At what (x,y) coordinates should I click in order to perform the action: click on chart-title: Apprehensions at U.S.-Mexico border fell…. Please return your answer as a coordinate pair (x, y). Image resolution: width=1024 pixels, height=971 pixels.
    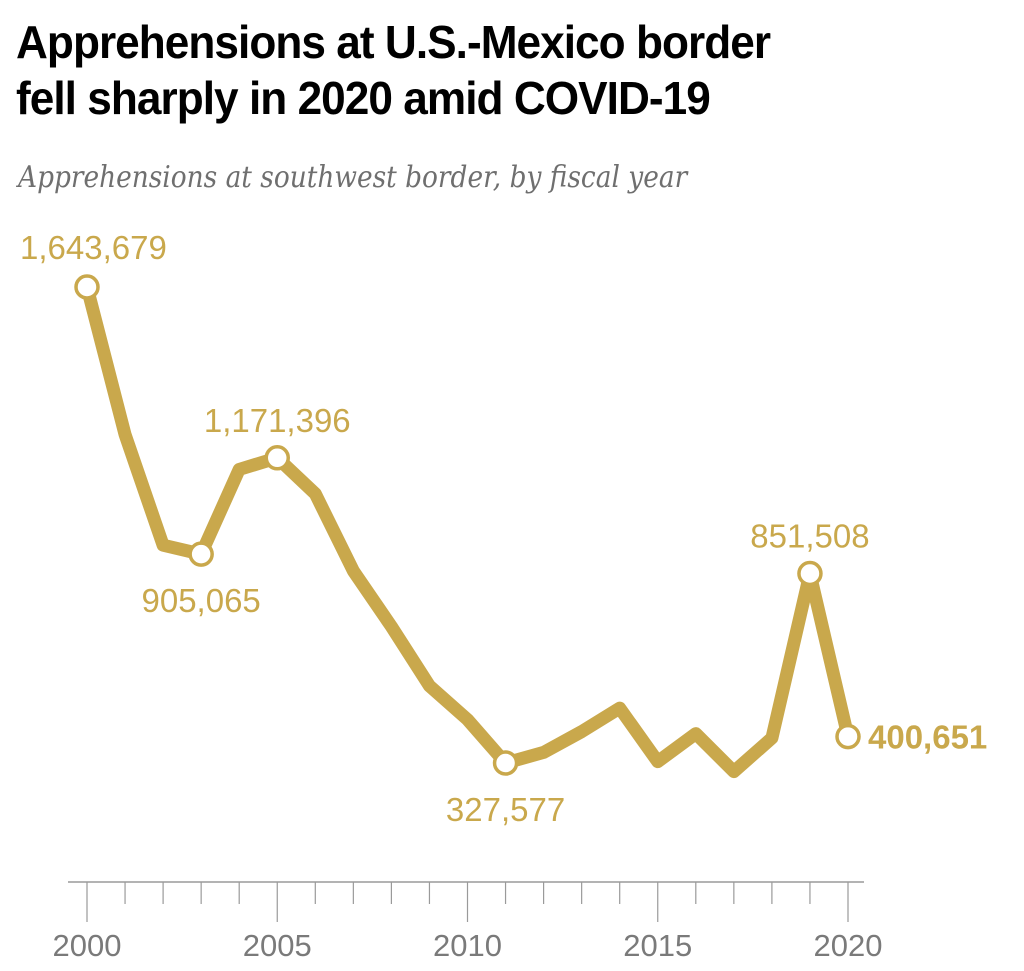
    Looking at the image, I should click on (496, 70).